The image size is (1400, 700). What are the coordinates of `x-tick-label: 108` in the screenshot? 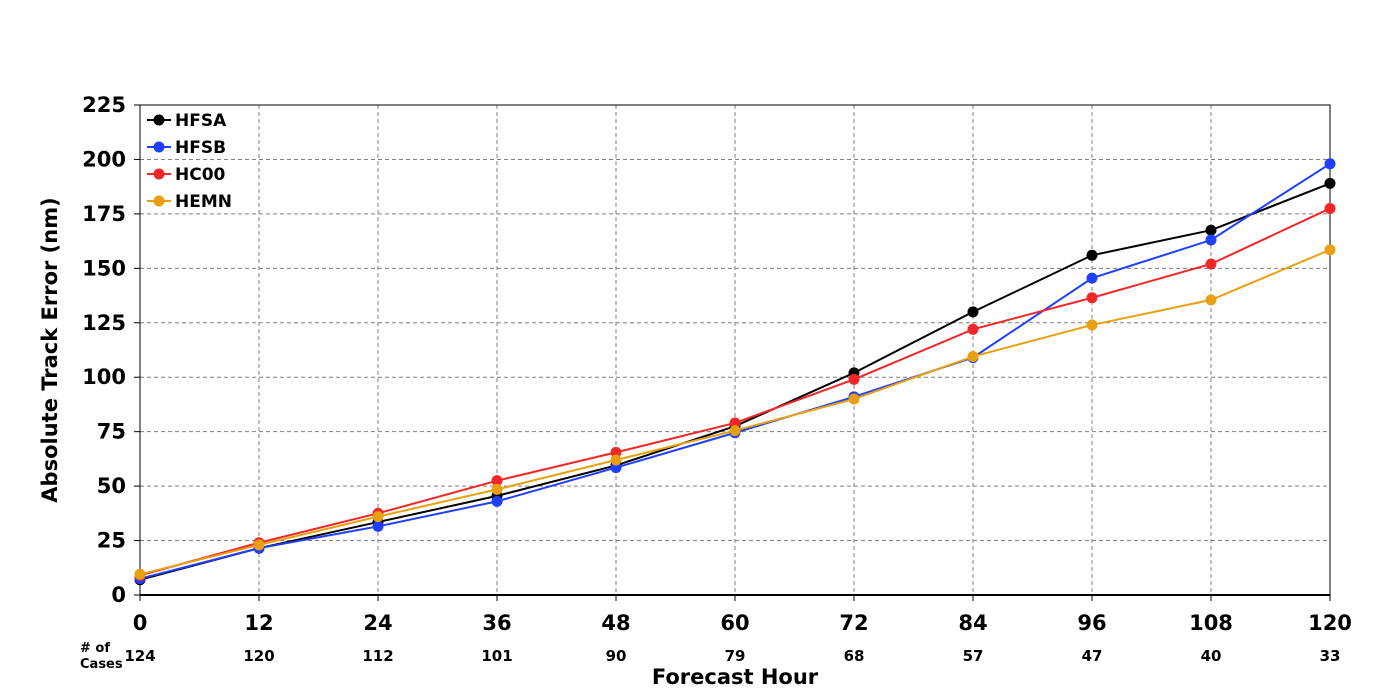 It's located at (1211, 623).